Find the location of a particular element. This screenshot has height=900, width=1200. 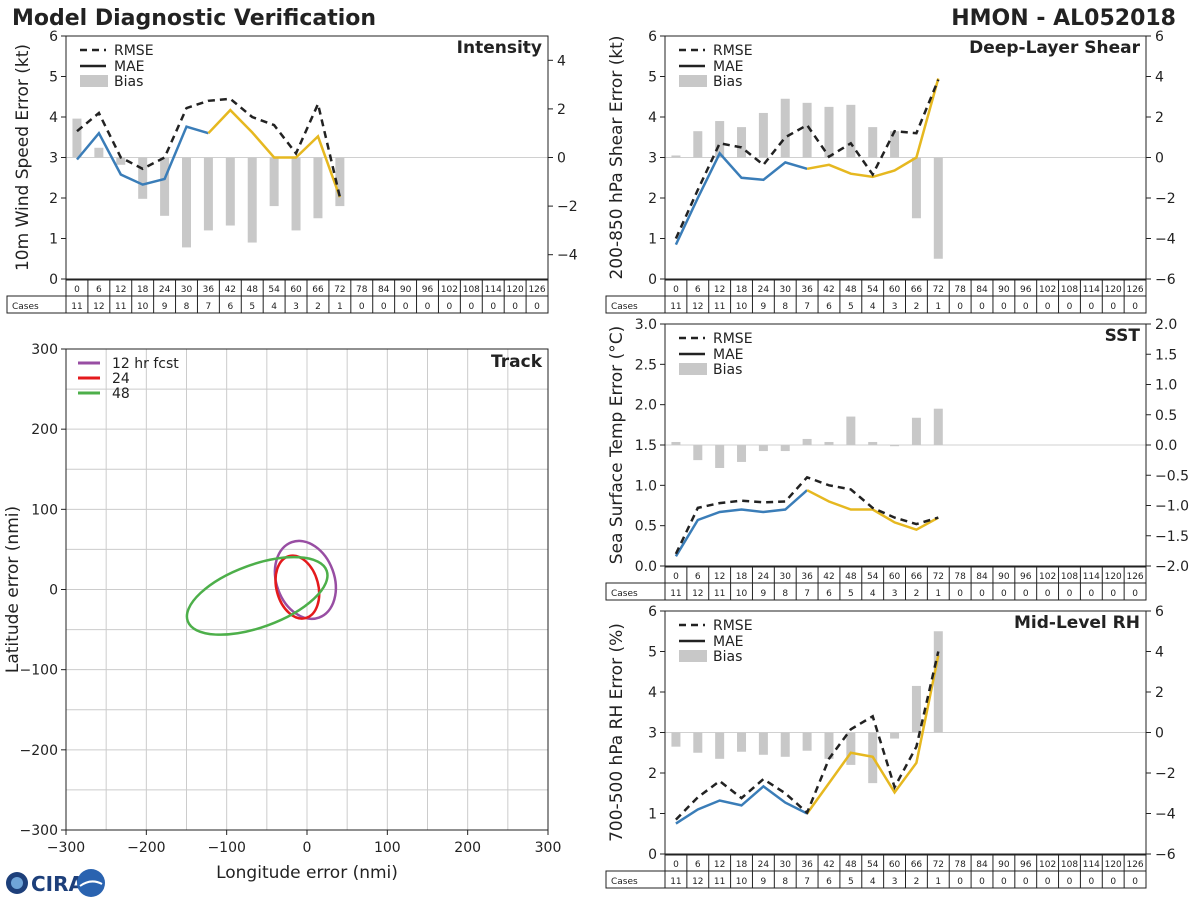

sst-lead-hour-90: 90 is located at coordinates (1004, 577).